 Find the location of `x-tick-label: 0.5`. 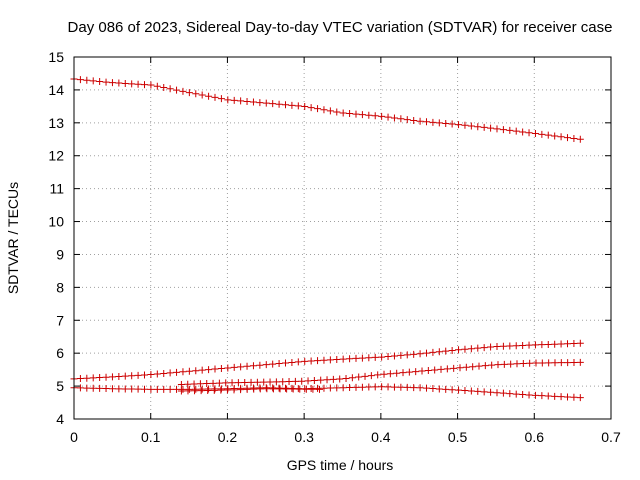

x-tick-label: 0.5 is located at coordinates (458, 437).